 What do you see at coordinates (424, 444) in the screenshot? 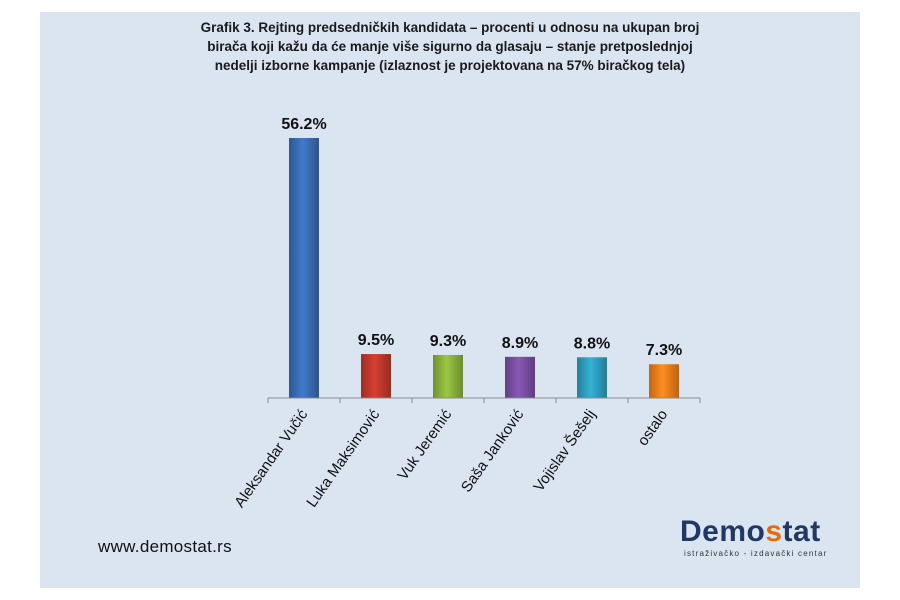
I see `category-label-3: Vuk Jeremić` at bounding box center [424, 444].